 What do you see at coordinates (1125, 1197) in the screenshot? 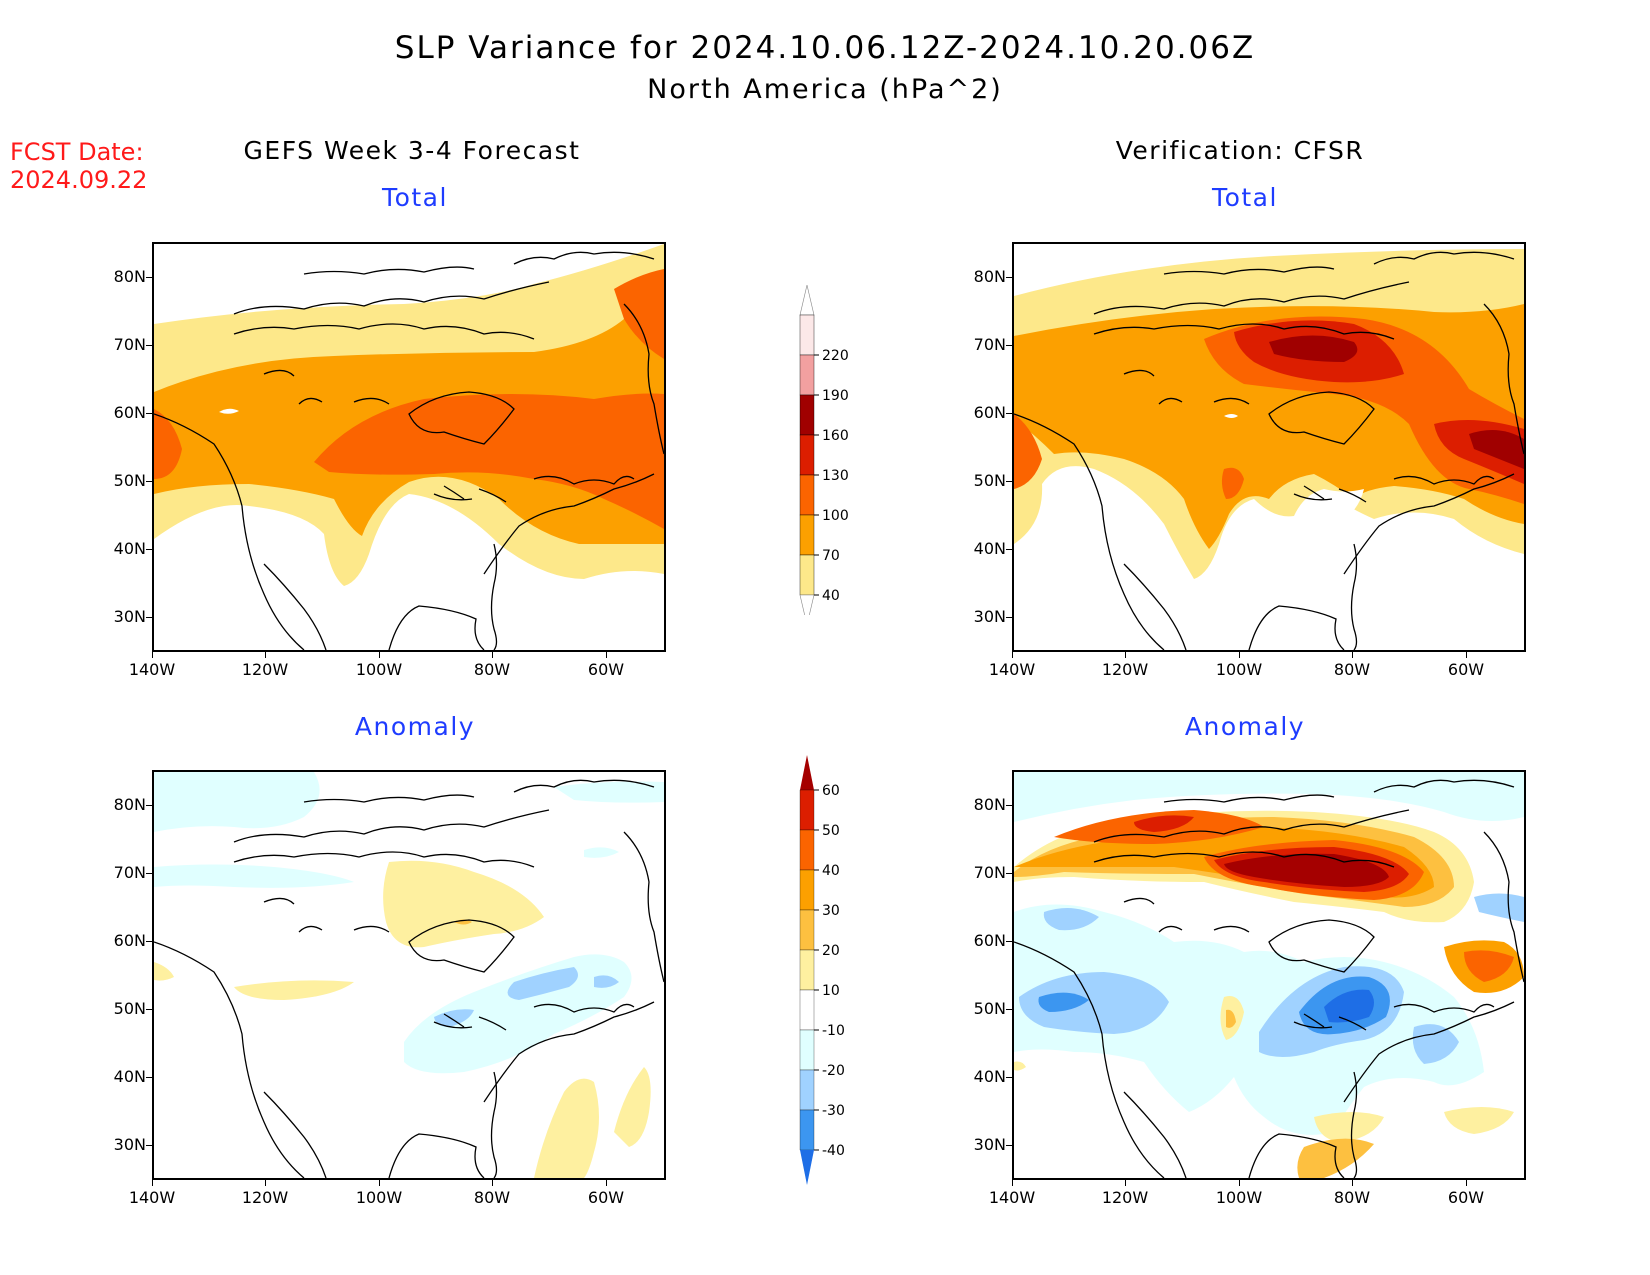
I see `lon-tick-label-verification-anomaly: 120W` at bounding box center [1125, 1197].